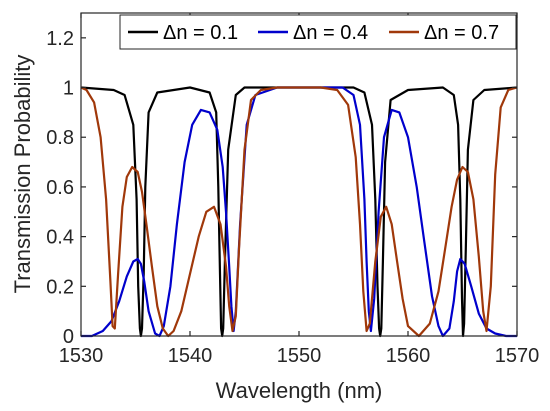  Describe the element at coordinates (190, 356) in the screenshot. I see `x-tick-label: 1540` at that location.